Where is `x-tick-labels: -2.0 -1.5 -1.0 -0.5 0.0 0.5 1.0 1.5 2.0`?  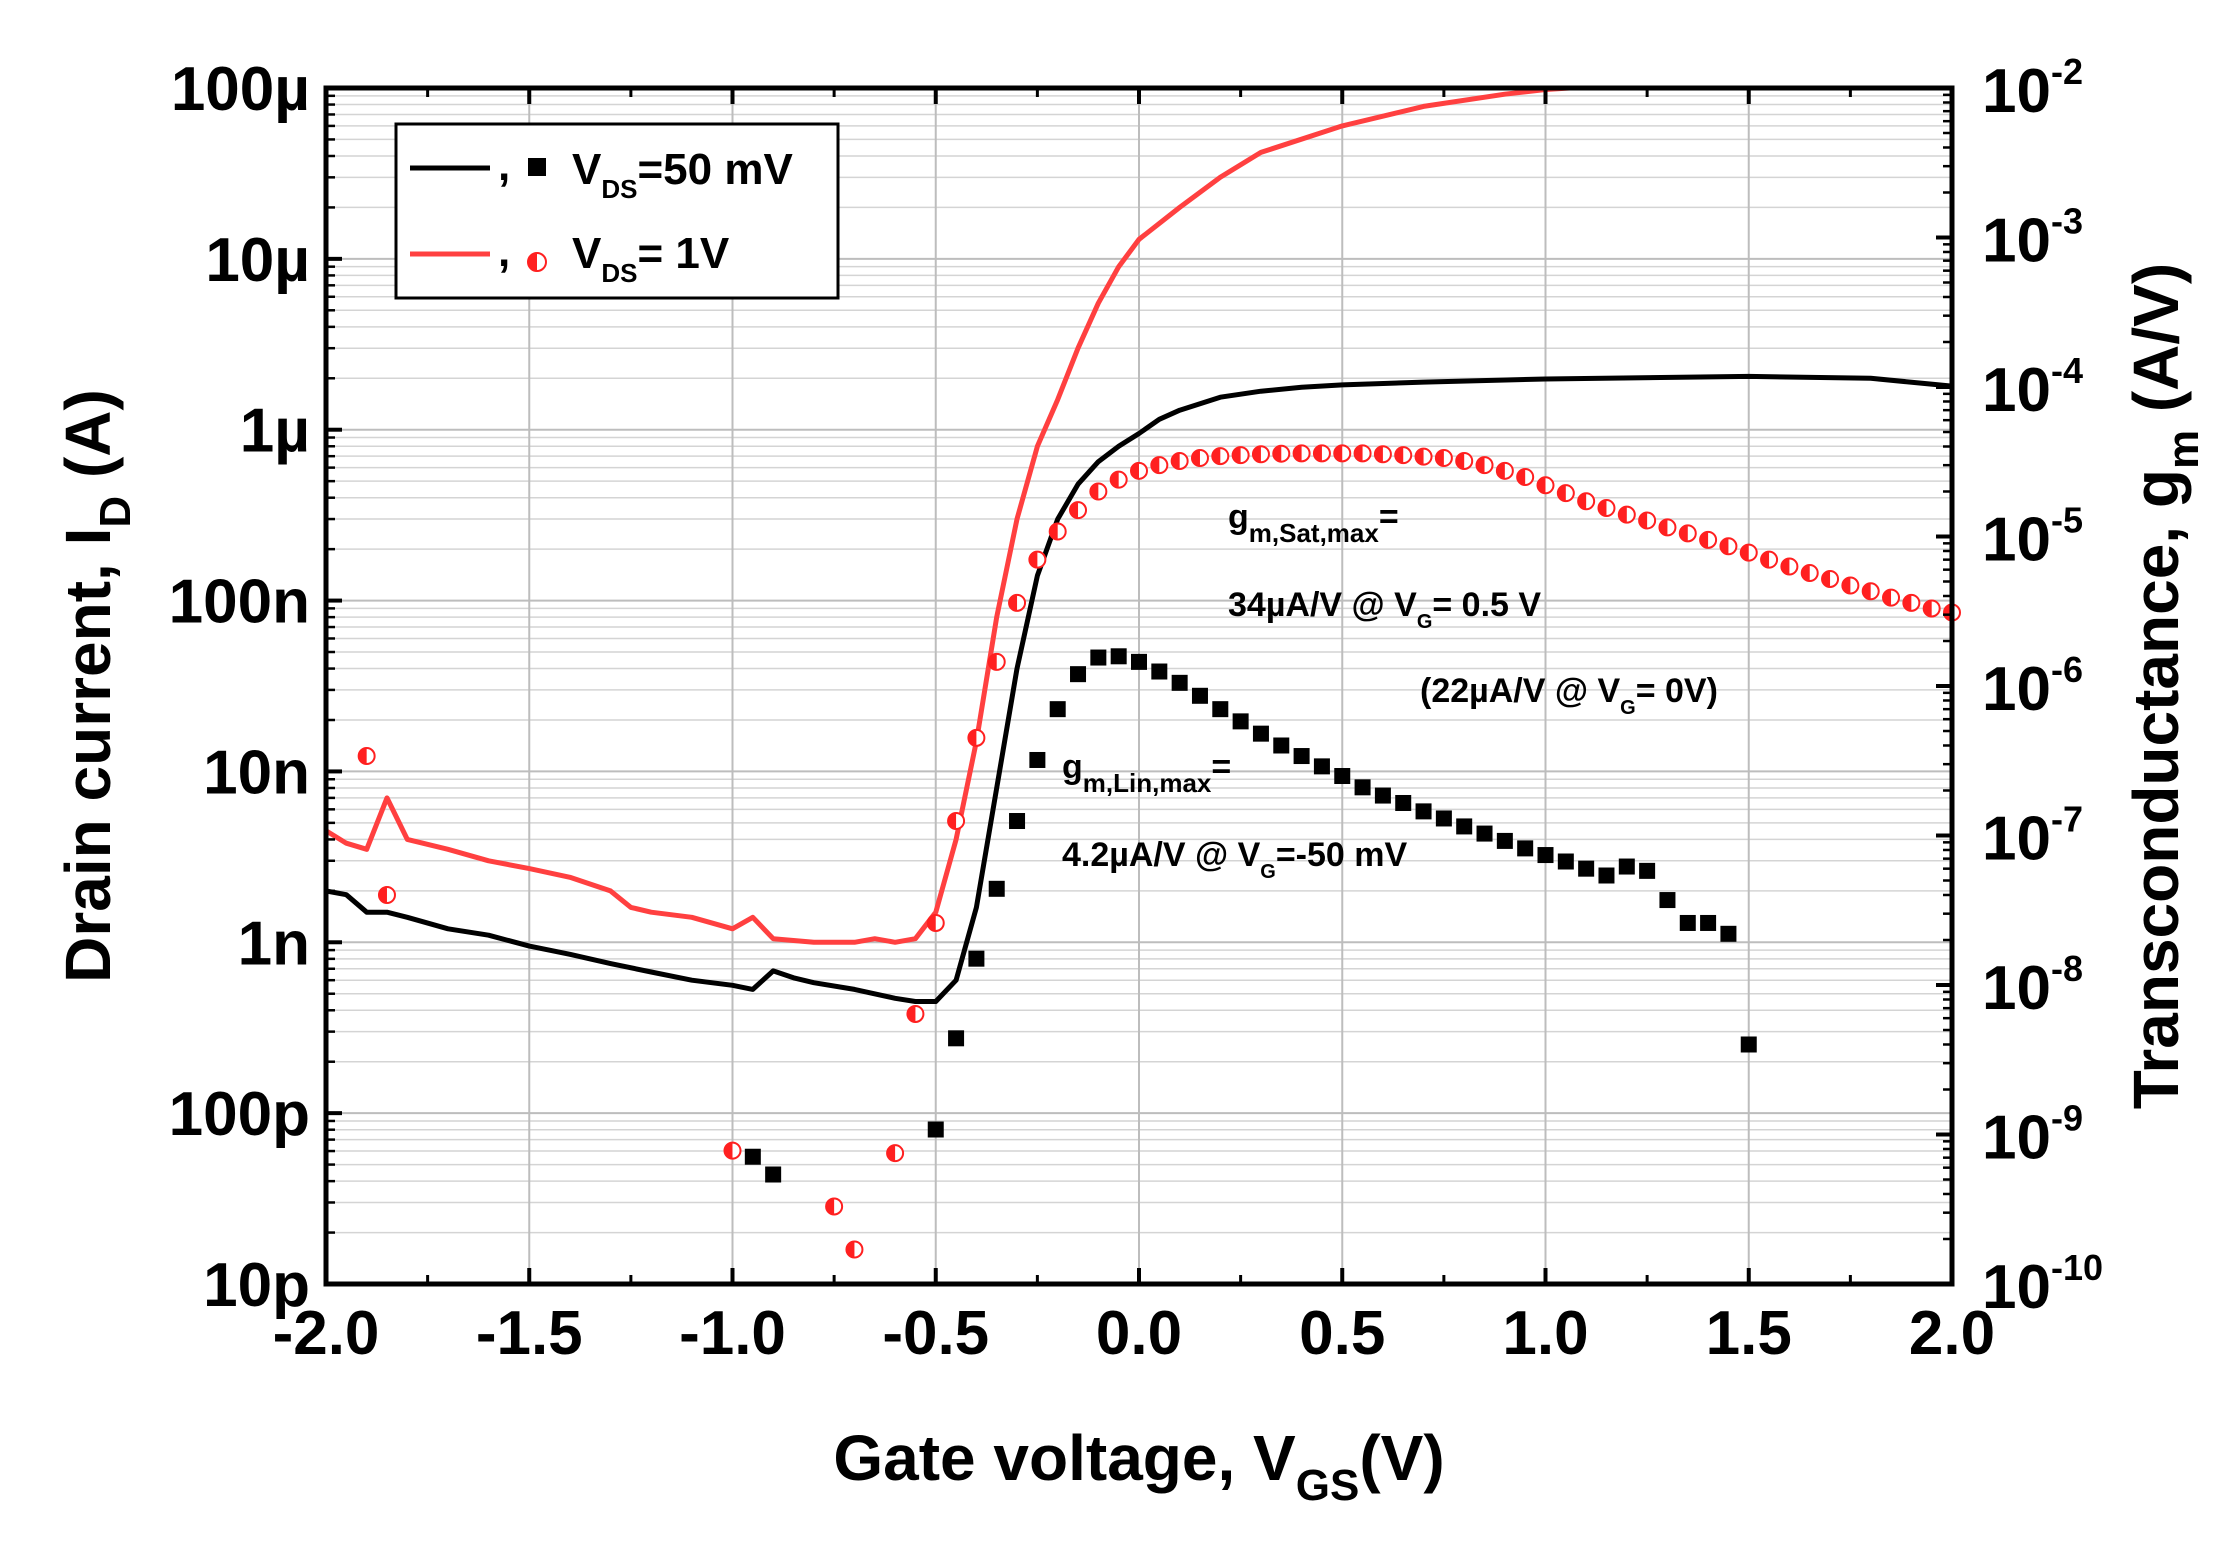
x-tick-labels: -2.0 -1.5 -1.0 -0.5 0.0 0.5 1.0 1.5 2.0 is located at coordinates (1134, 1333).